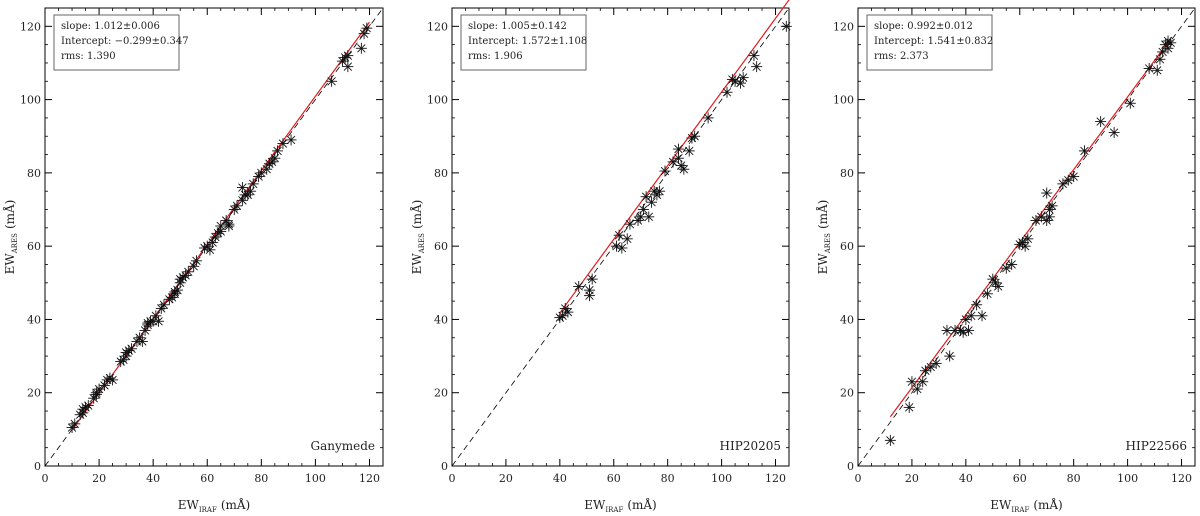 The image size is (1200, 516). Describe the element at coordinates (850, 466) in the screenshot. I see `y-tick-label: 0` at that location.